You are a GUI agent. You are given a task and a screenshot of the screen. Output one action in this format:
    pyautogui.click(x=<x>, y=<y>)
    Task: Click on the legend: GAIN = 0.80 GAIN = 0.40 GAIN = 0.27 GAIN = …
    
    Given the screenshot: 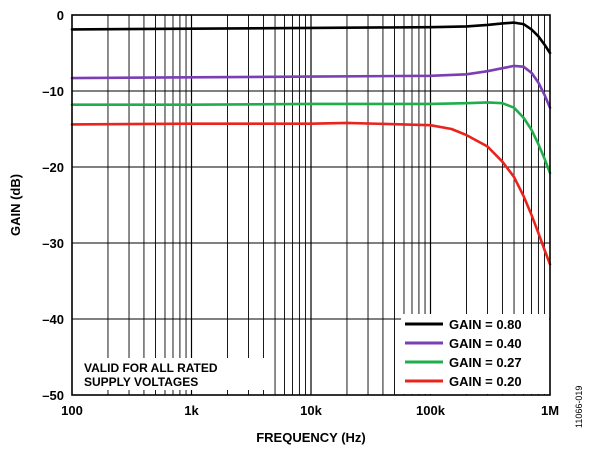 What is the action you would take?
    pyautogui.click(x=475, y=354)
    